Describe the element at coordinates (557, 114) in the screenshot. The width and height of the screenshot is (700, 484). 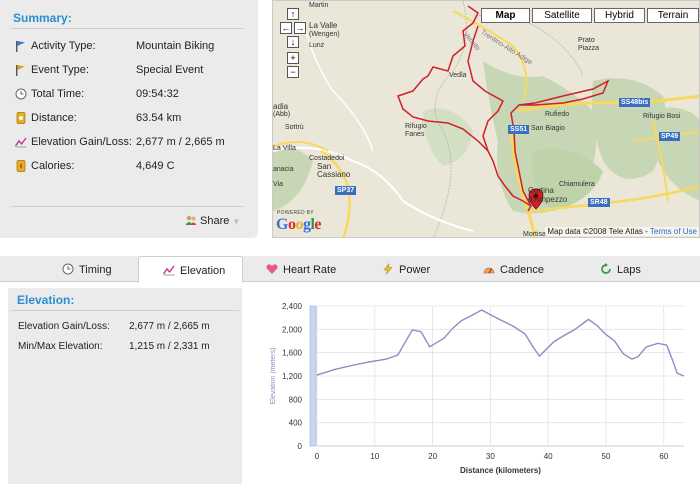
I see `map-label: Rufiedo` at that location.